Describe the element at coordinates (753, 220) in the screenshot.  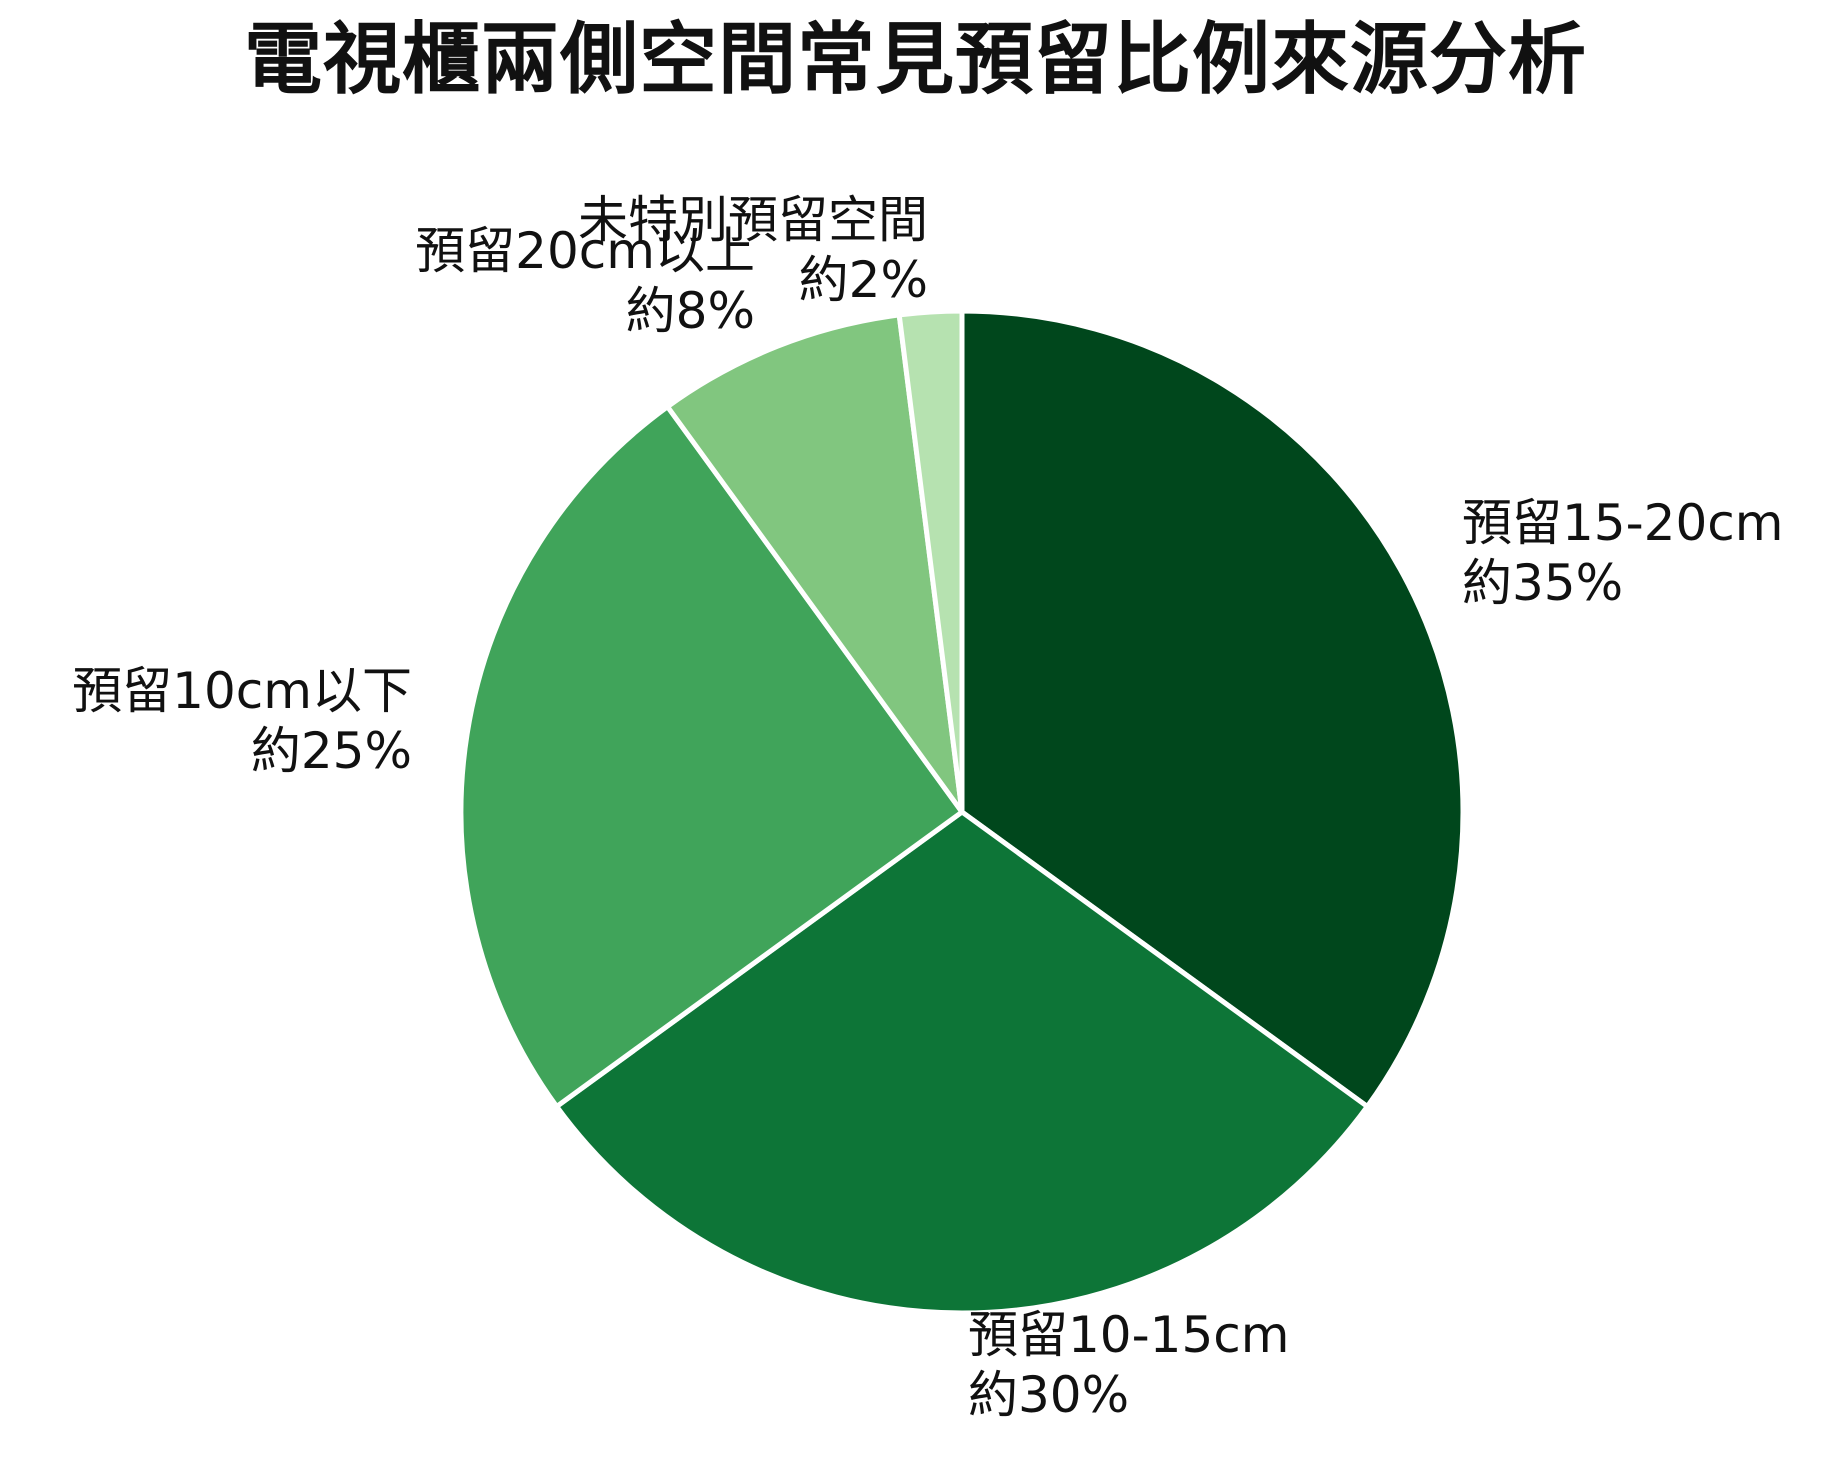
I see `slice-category-label: 未特別預留空間` at that location.